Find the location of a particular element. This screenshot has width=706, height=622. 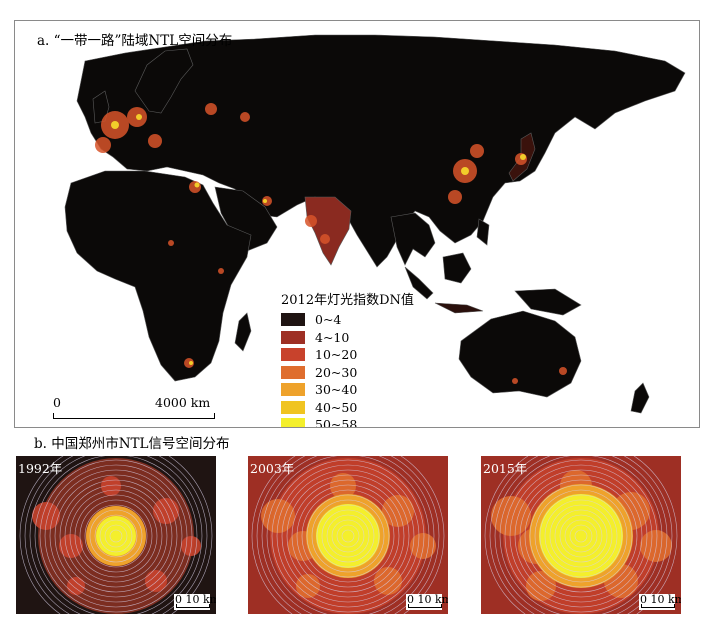

legend-label: 0~4 is located at coordinates (328, 320).